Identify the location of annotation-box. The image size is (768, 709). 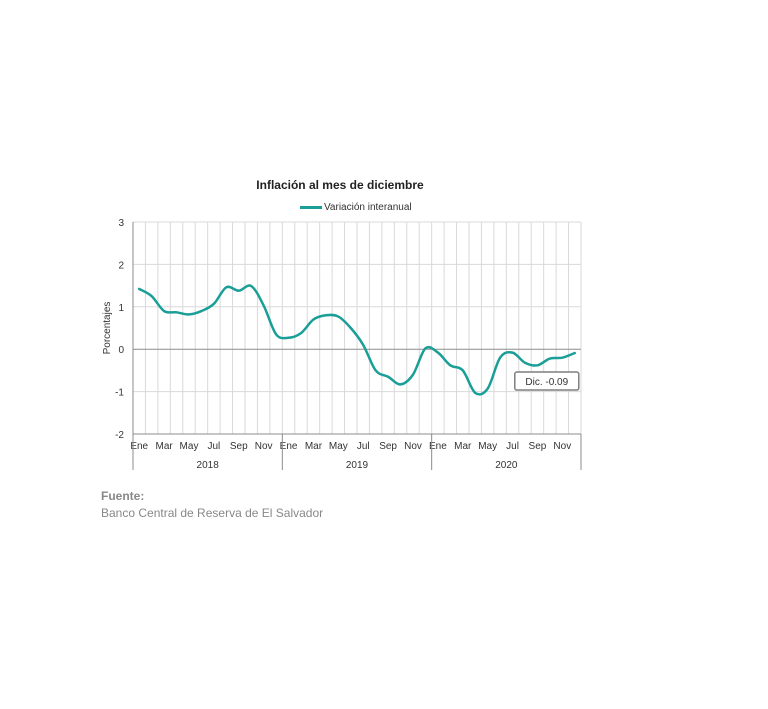
(547, 381).